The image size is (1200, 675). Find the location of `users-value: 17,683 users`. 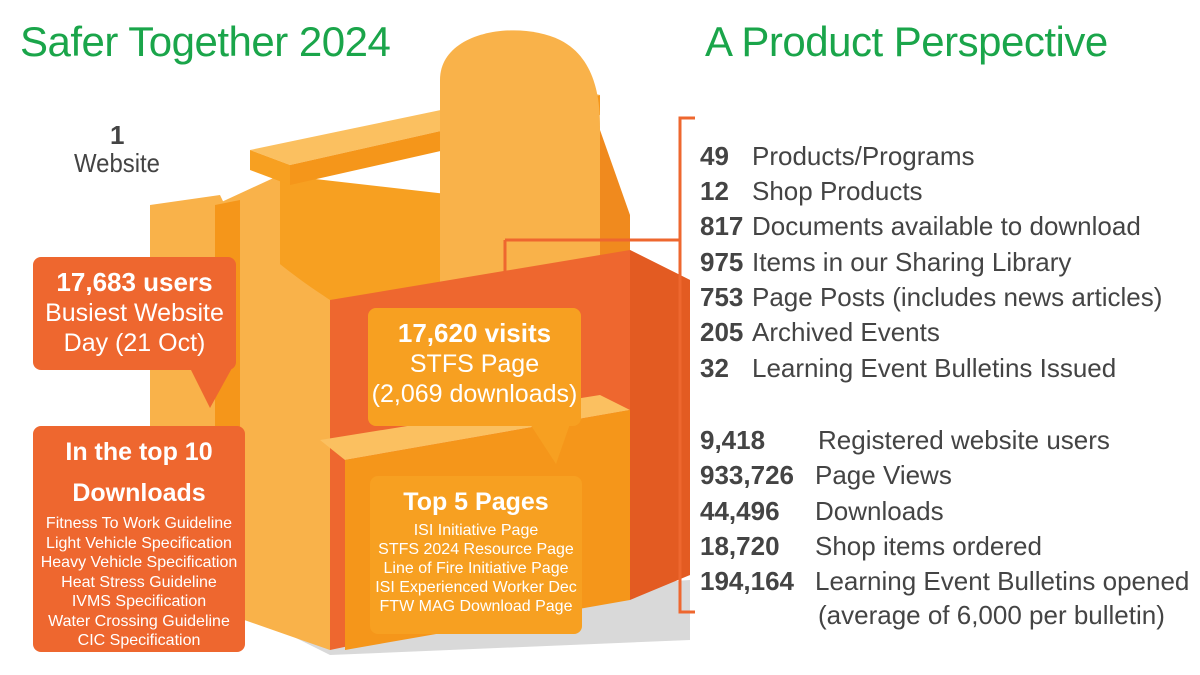

users-value: 17,683 users is located at coordinates (134, 282).